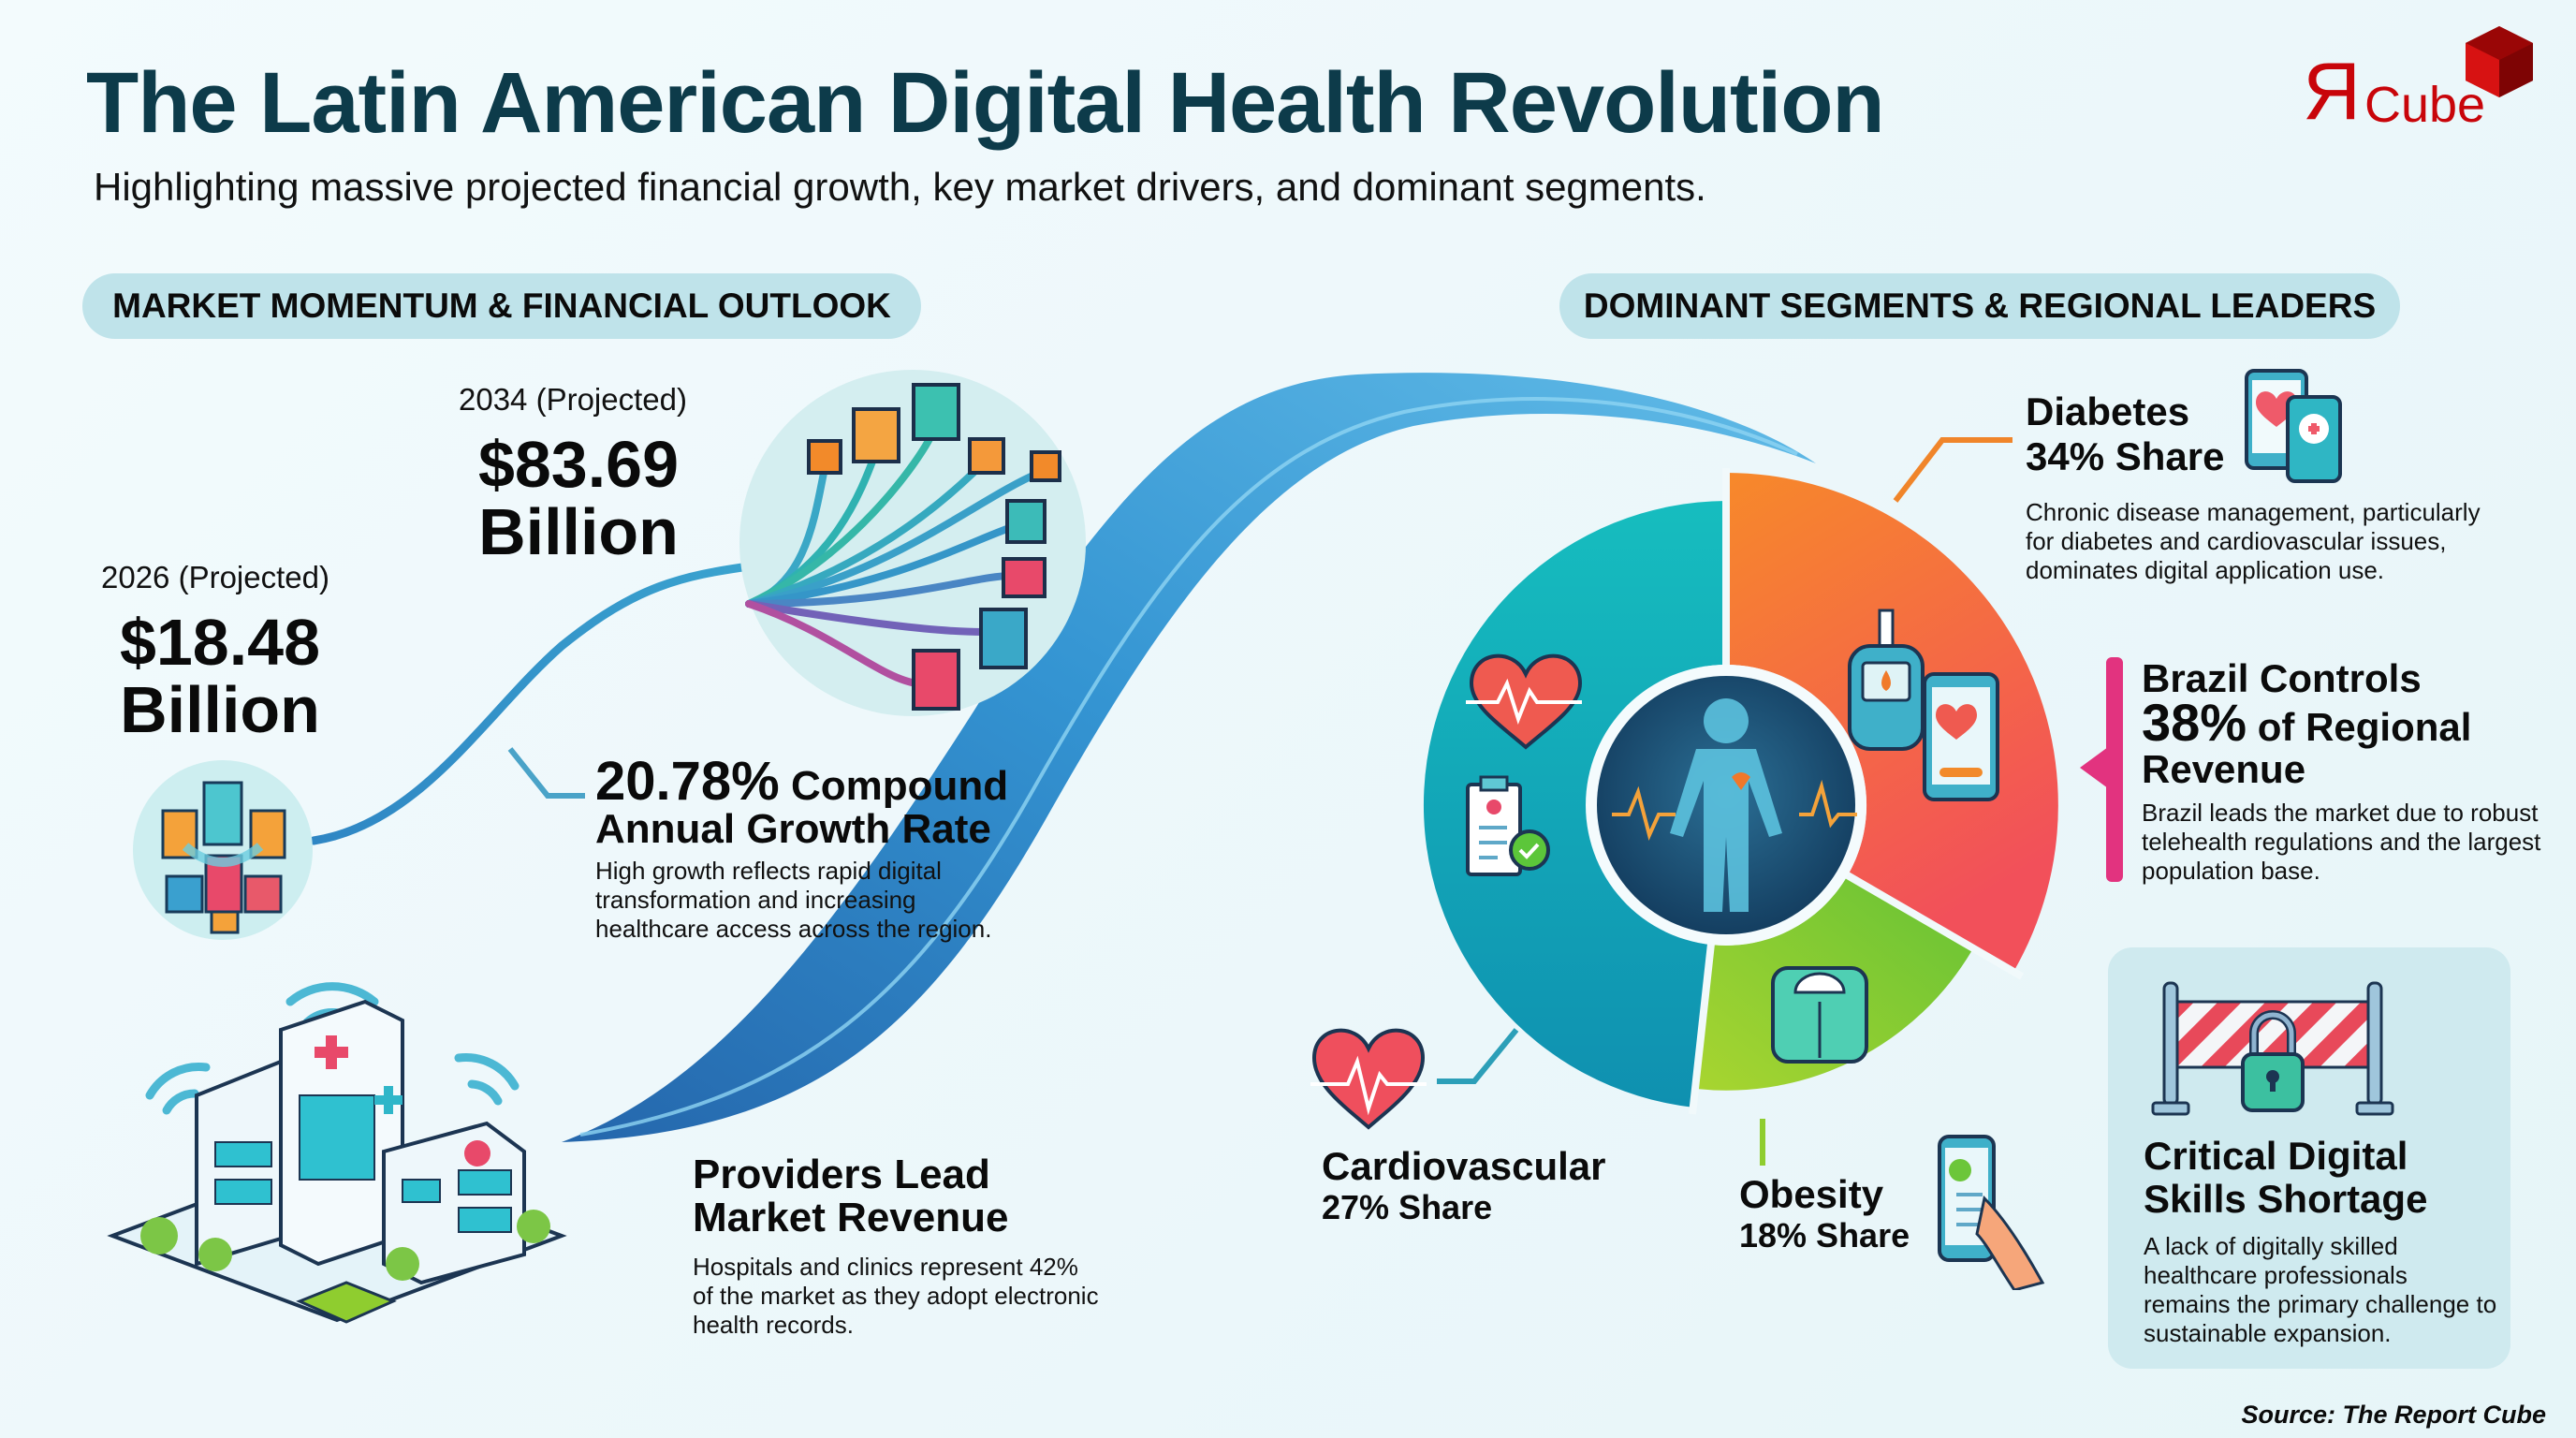  What do you see at coordinates (2194, 722) in the screenshot?
I see `brazil-pct: 38%` at bounding box center [2194, 722].